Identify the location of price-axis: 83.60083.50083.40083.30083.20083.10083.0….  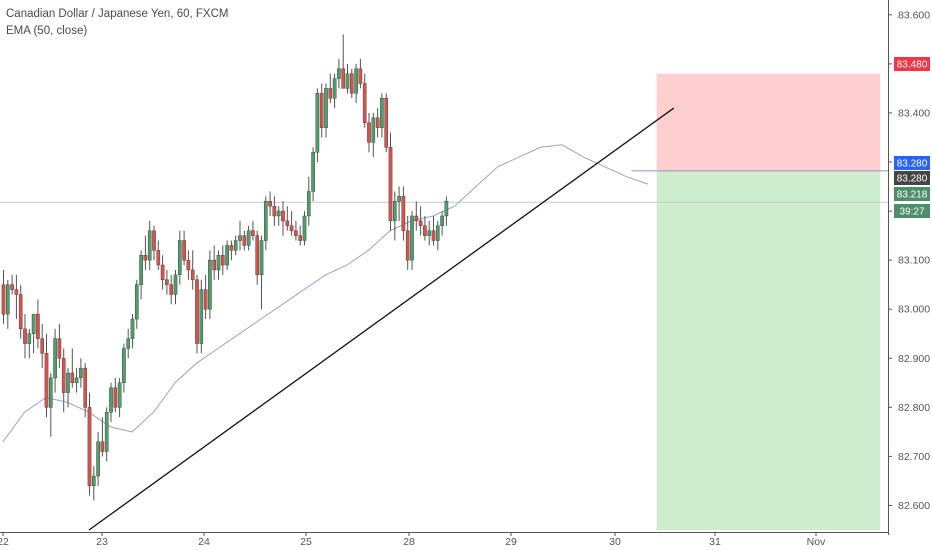
(910, 275).